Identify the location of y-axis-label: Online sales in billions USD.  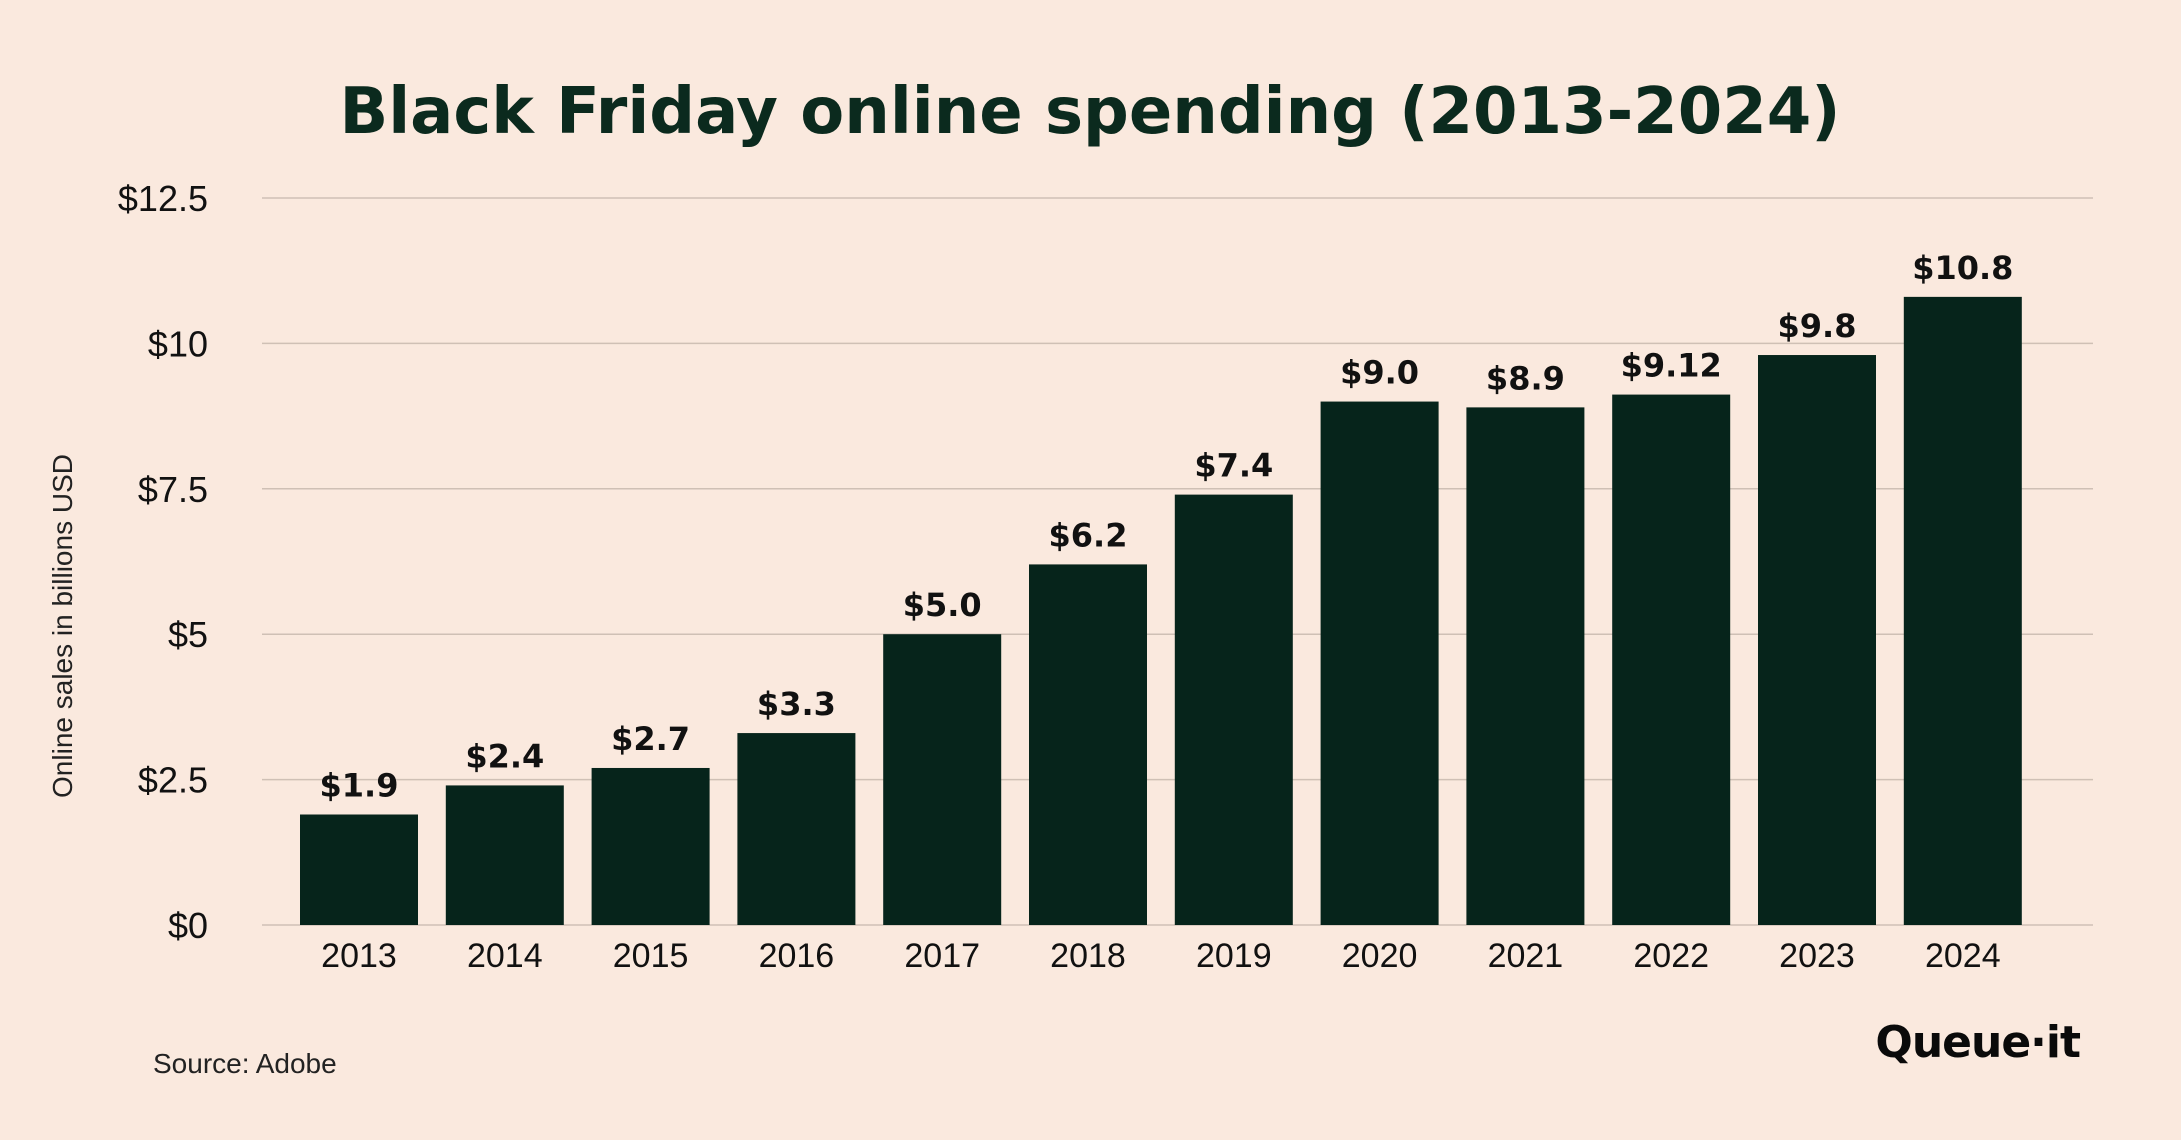
(62, 626).